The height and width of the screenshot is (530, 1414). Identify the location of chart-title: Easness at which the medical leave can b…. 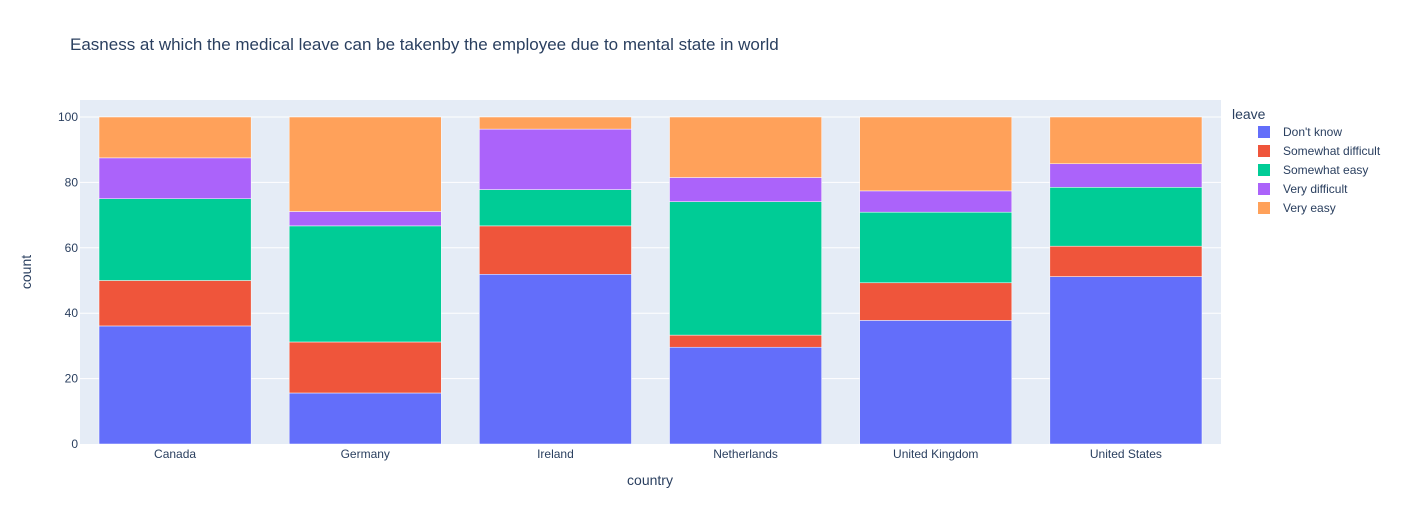
(424, 44).